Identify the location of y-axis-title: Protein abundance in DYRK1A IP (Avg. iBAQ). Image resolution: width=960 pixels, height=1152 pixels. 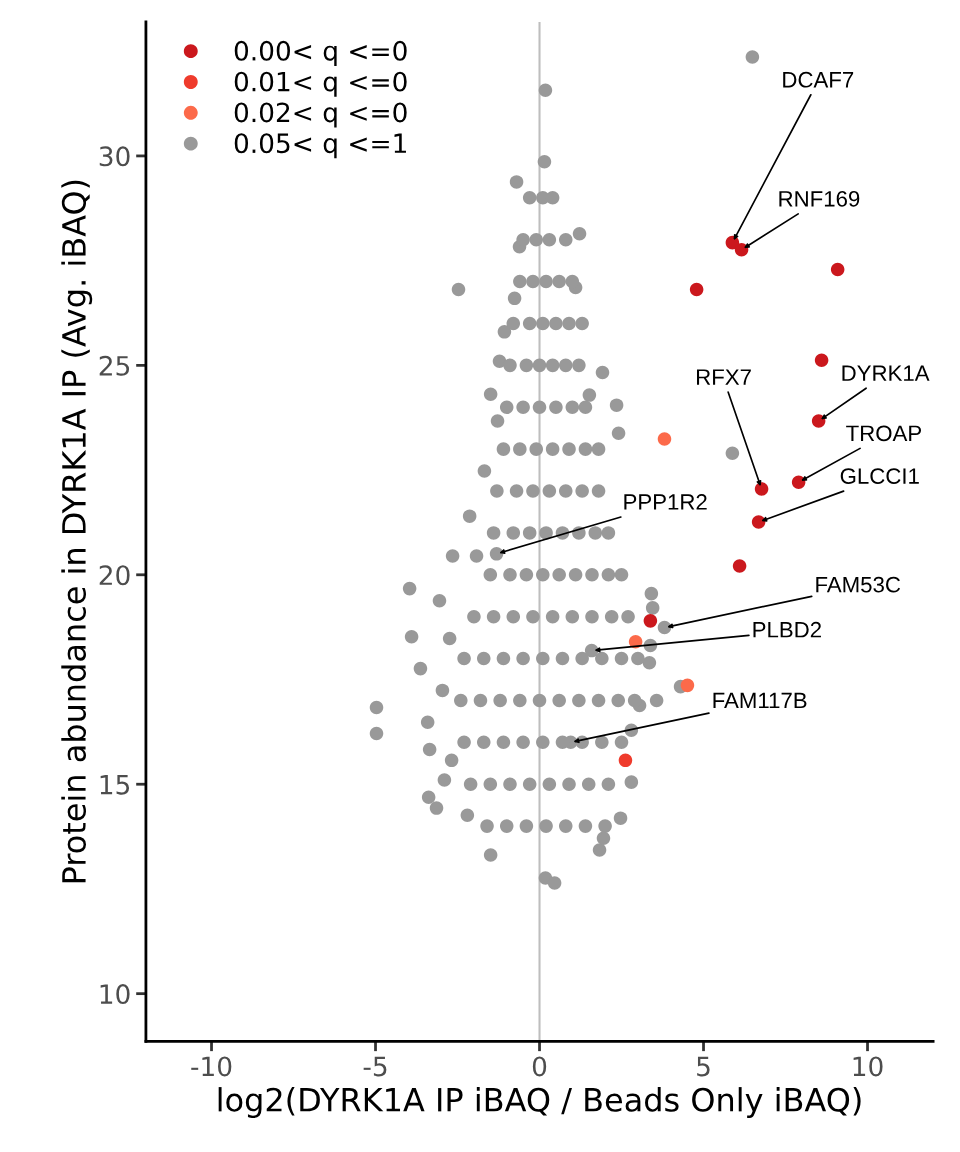
(77, 531).